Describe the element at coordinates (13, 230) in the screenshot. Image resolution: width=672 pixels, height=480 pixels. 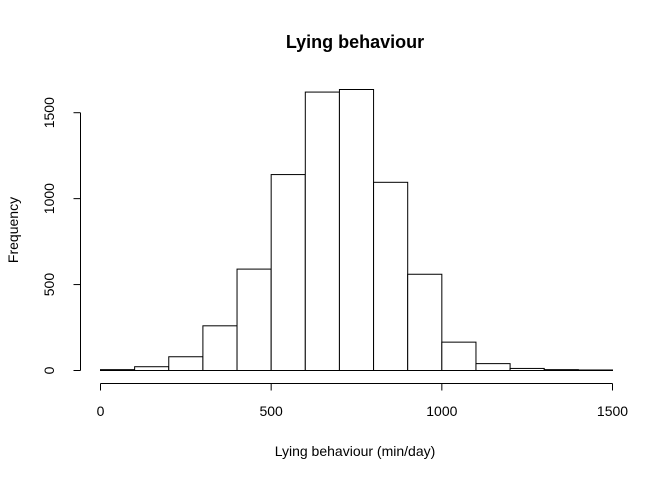
I see `y-axis-label: Frequency` at that location.